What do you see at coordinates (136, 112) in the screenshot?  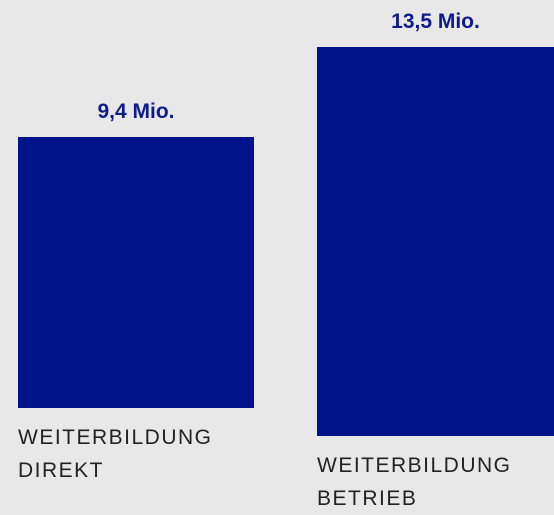 I see `value-label: 9,4 Mio.` at bounding box center [136, 112].